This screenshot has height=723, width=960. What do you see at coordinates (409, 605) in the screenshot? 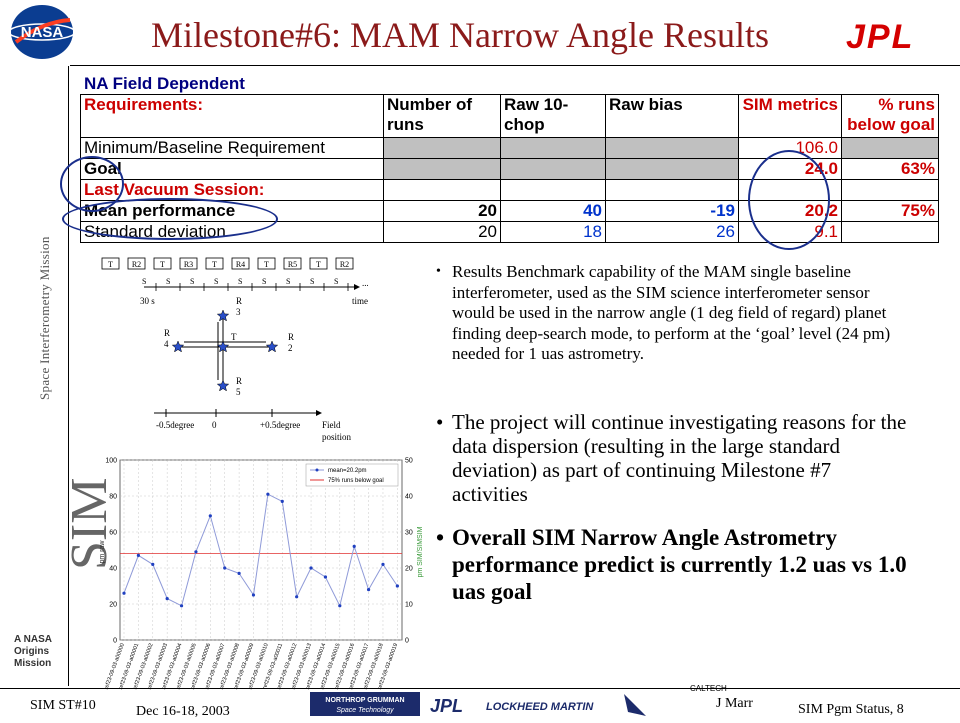
I see `y2-tick-label: 10` at bounding box center [409, 605].